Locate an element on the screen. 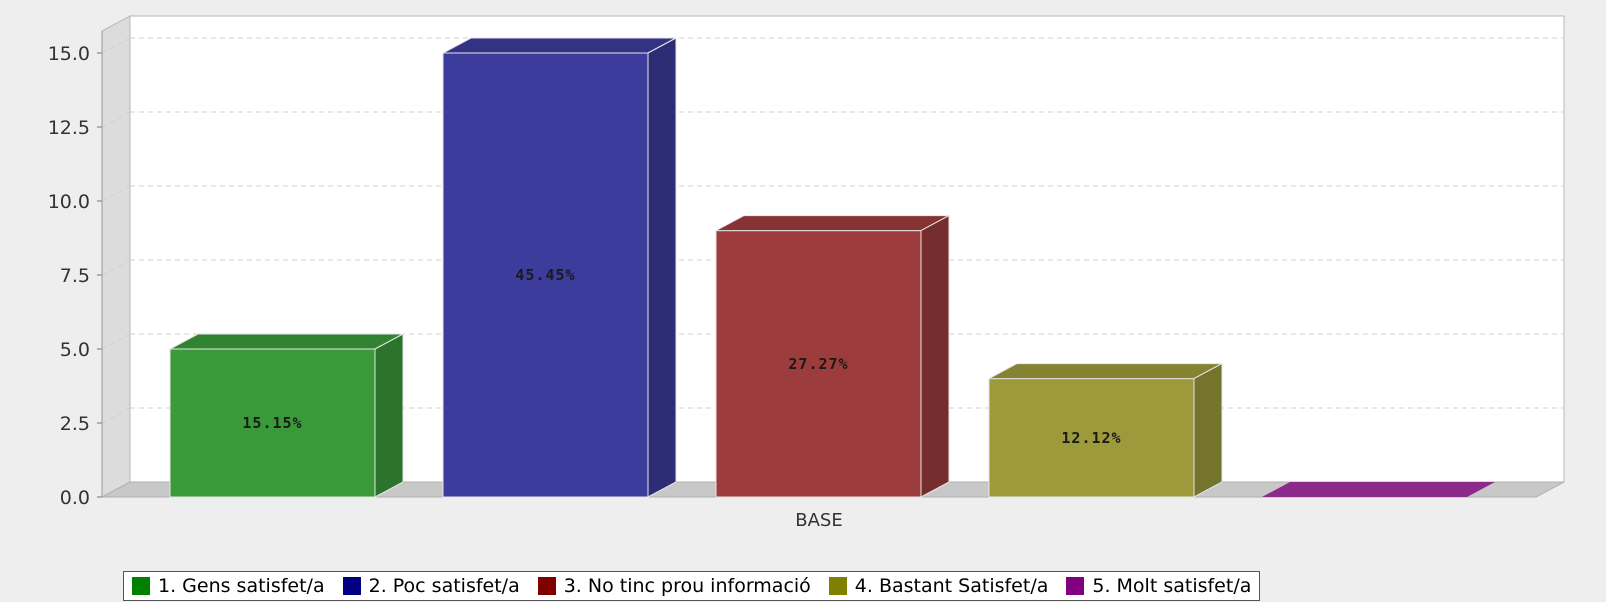 This screenshot has height=602, width=1606. legend-label-4: 4. Bastant Satisfet/a is located at coordinates (951, 586).